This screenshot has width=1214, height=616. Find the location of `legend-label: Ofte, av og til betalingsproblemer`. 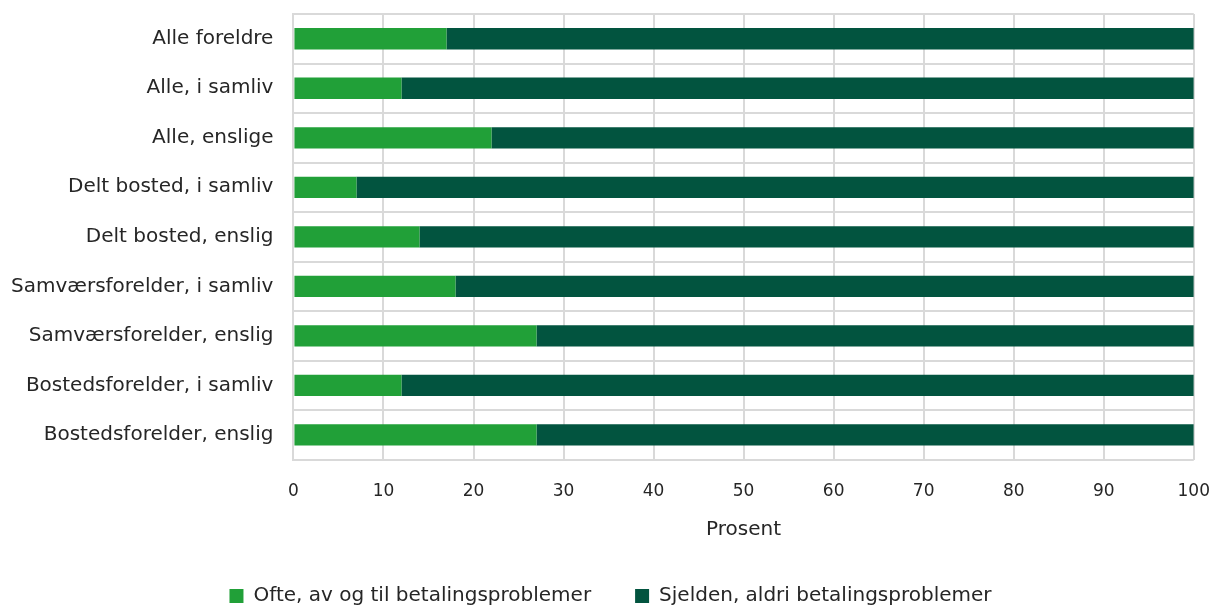

legend-label: Ofte, av og til betalingsproblemer is located at coordinates (422, 594).